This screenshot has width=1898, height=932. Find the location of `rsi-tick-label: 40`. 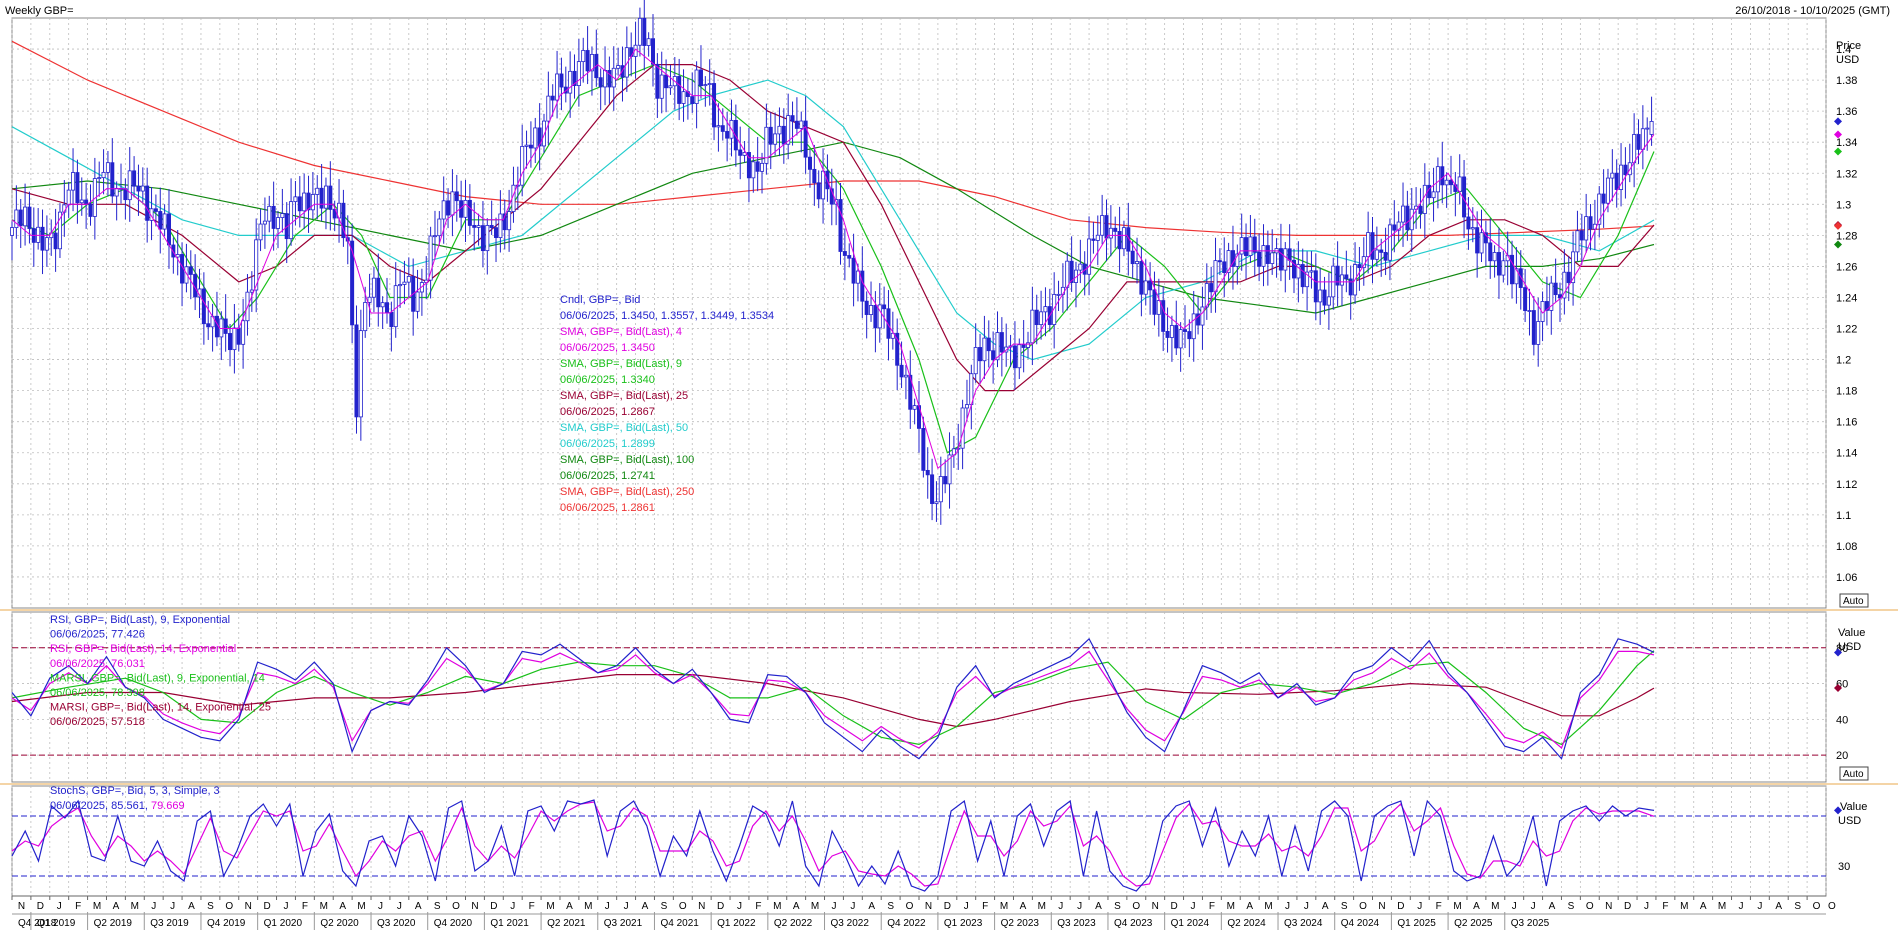

rsi-tick-label: 40 is located at coordinates (1842, 720).